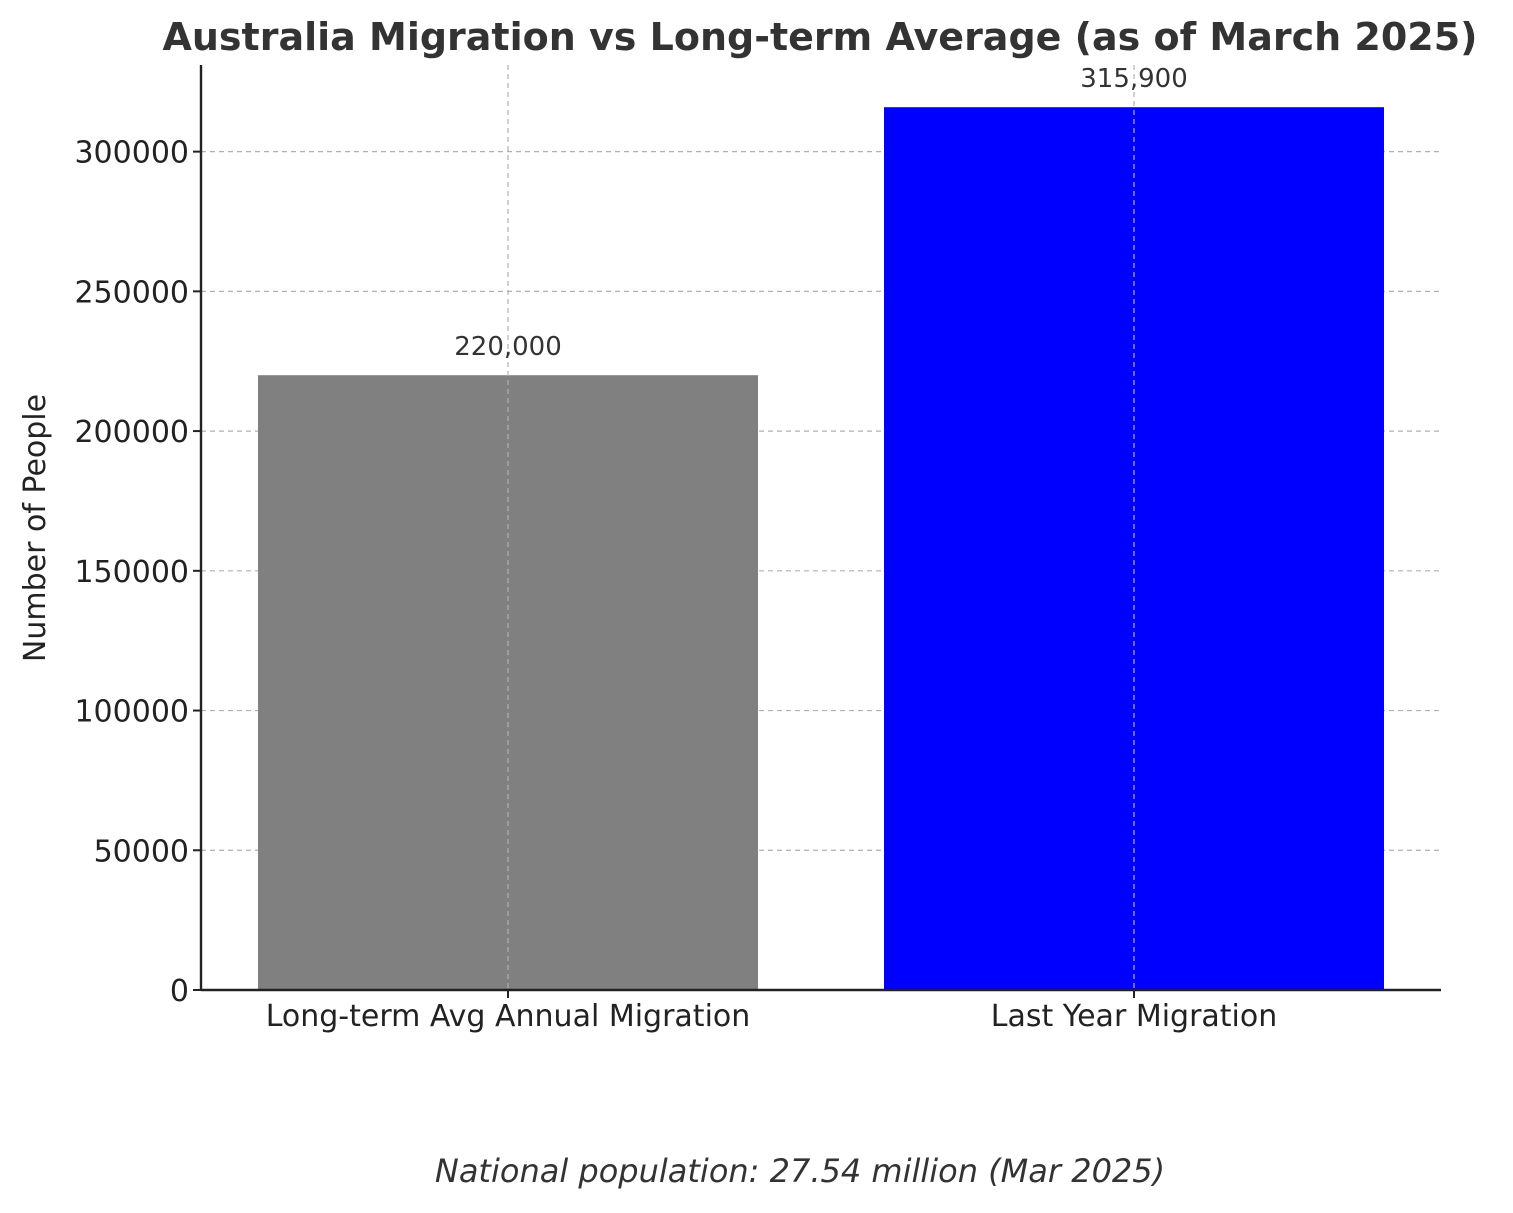  I want to click on y-axis-label: Number of People, so click(35, 528).